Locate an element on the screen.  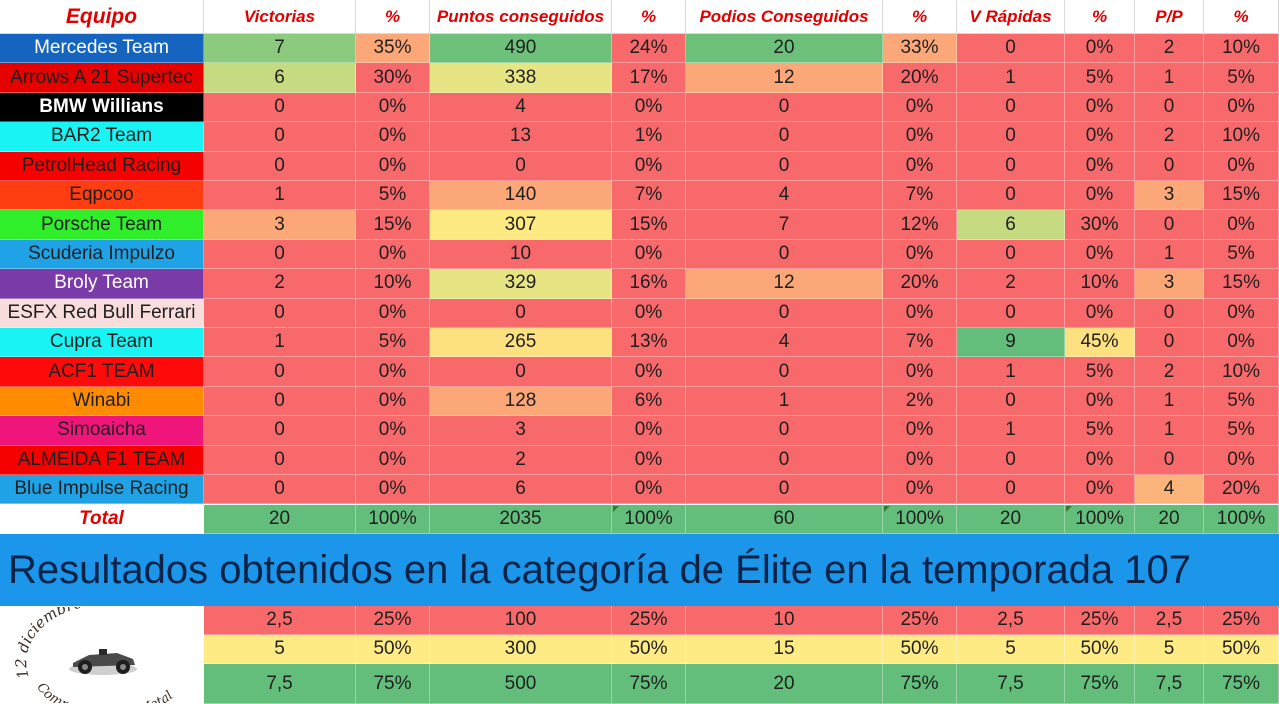
pct-podios-cell: 2% is located at coordinates (920, 401).